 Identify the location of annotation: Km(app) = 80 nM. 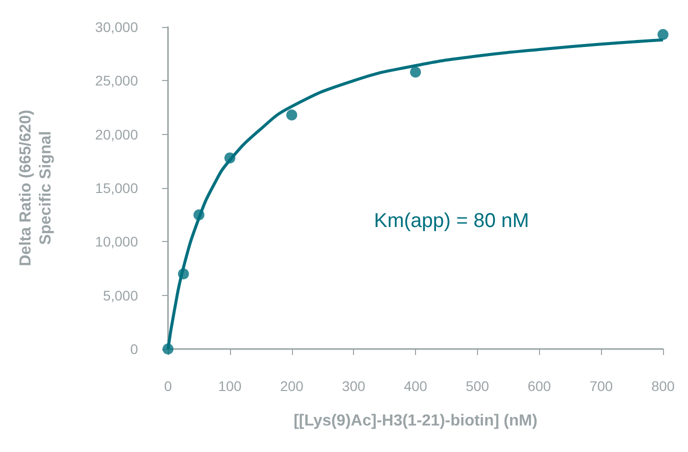
(452, 221).